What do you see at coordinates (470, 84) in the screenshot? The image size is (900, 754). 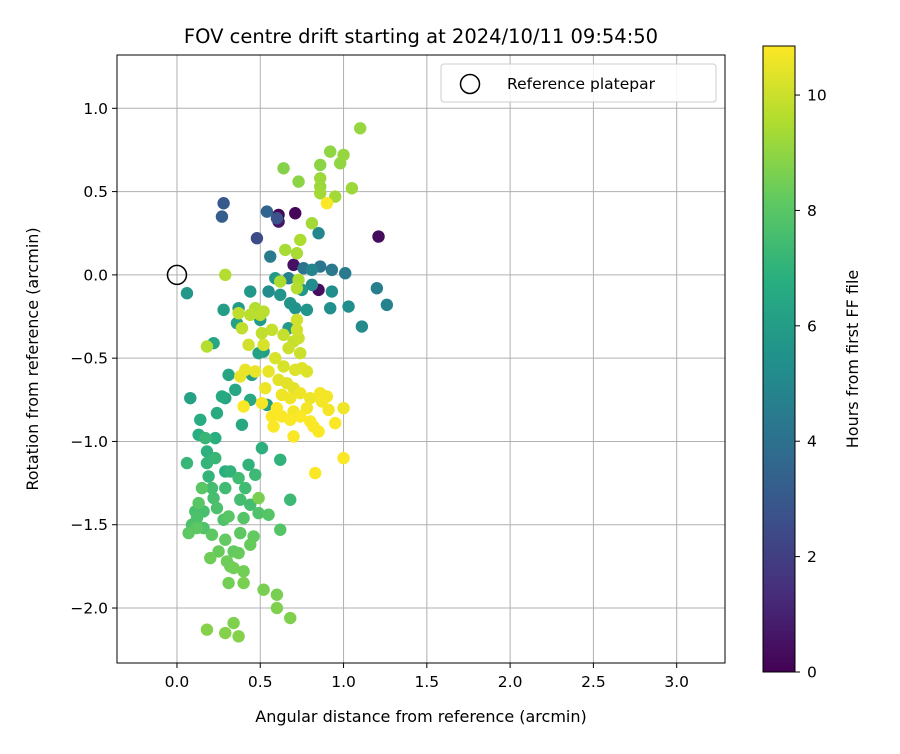 I see `legend-reference-marker` at bounding box center [470, 84].